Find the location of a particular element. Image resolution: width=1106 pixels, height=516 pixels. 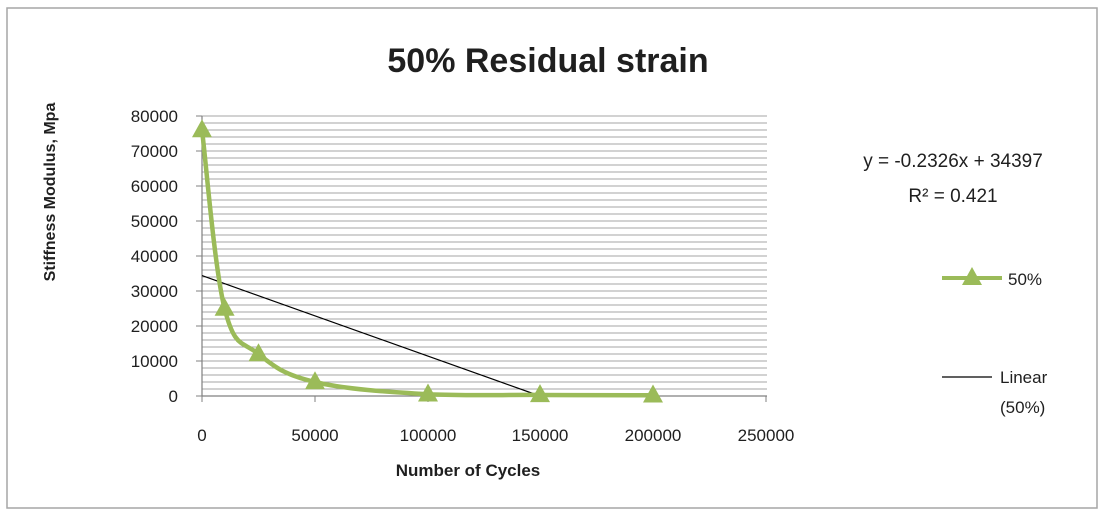

y-tick-label: 0 is located at coordinates (173, 396).